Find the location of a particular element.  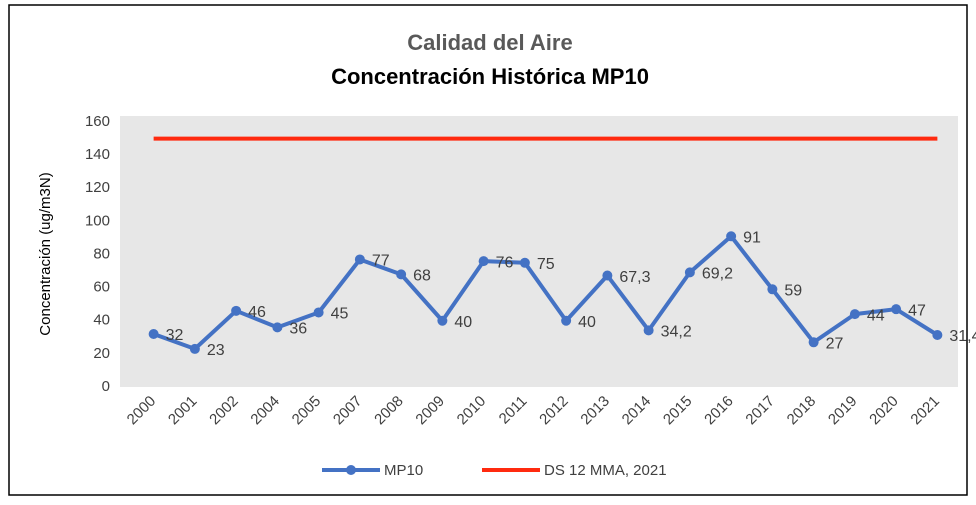

y-tick-label: 160 is located at coordinates (97, 121).